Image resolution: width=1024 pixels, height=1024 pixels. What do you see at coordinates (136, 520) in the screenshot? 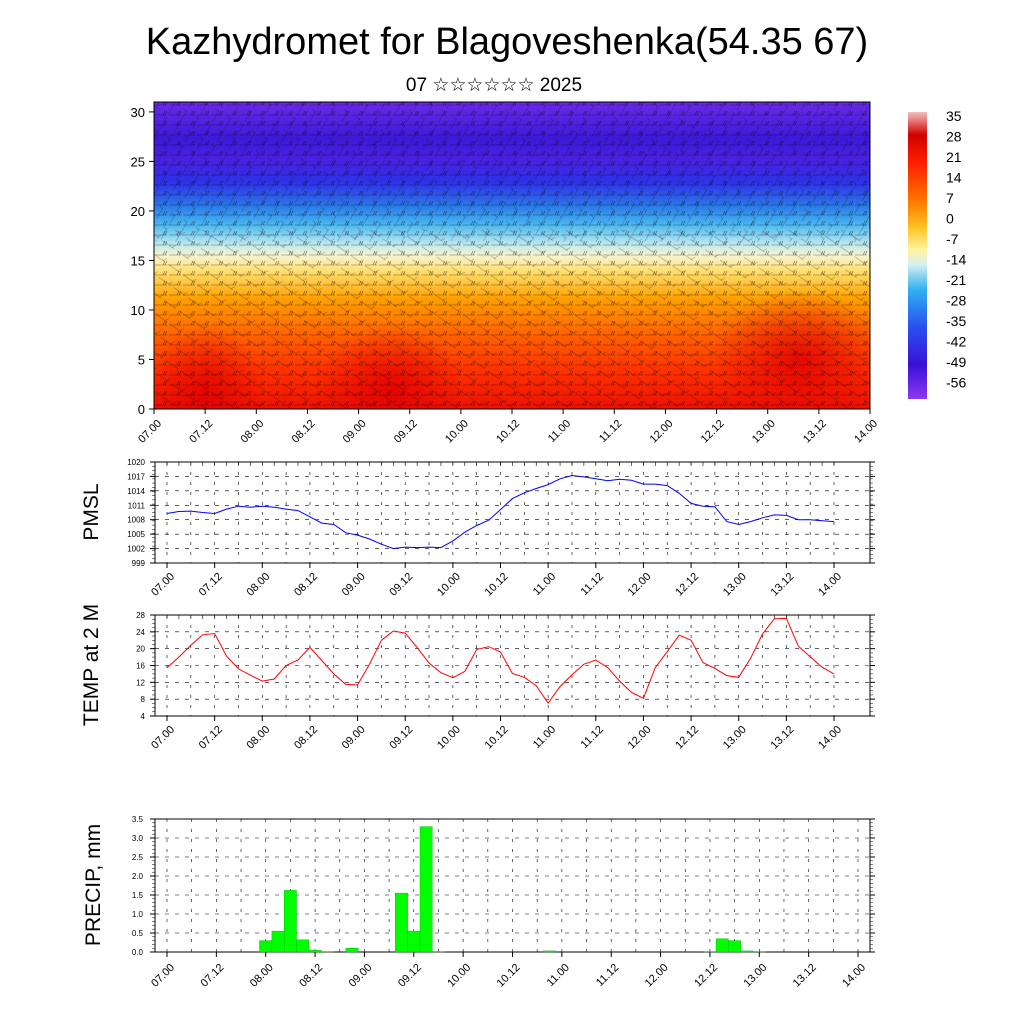
I see `y-tick-label: 1008` at bounding box center [136, 520].